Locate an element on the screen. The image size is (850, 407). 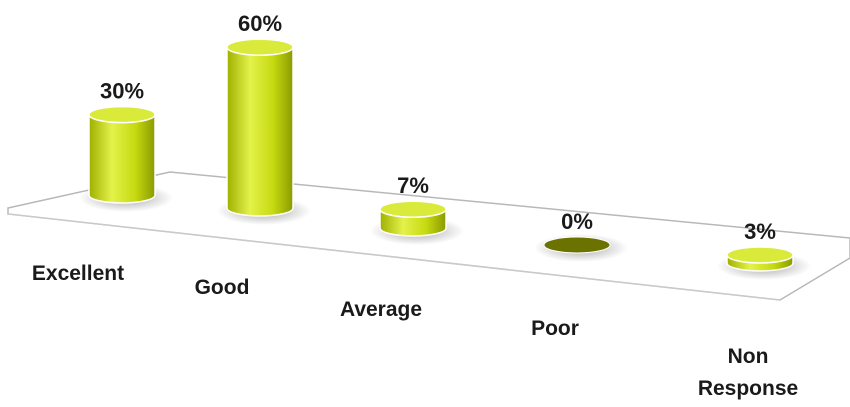
value-label: 0% is located at coordinates (577, 221).